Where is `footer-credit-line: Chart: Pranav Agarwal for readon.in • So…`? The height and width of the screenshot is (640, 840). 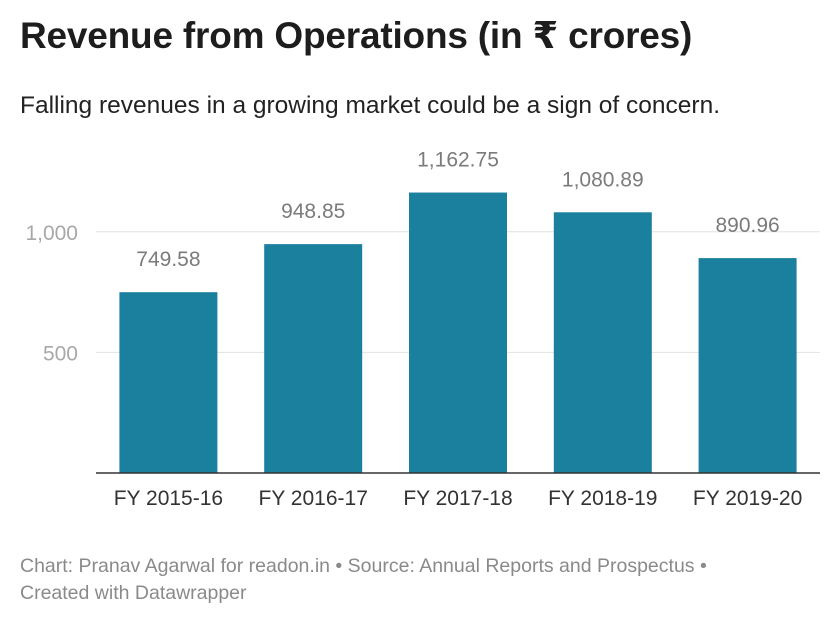
footer-credit-line: Chart: Pranav Agarwal for readon.in • So… is located at coordinates (363, 566).